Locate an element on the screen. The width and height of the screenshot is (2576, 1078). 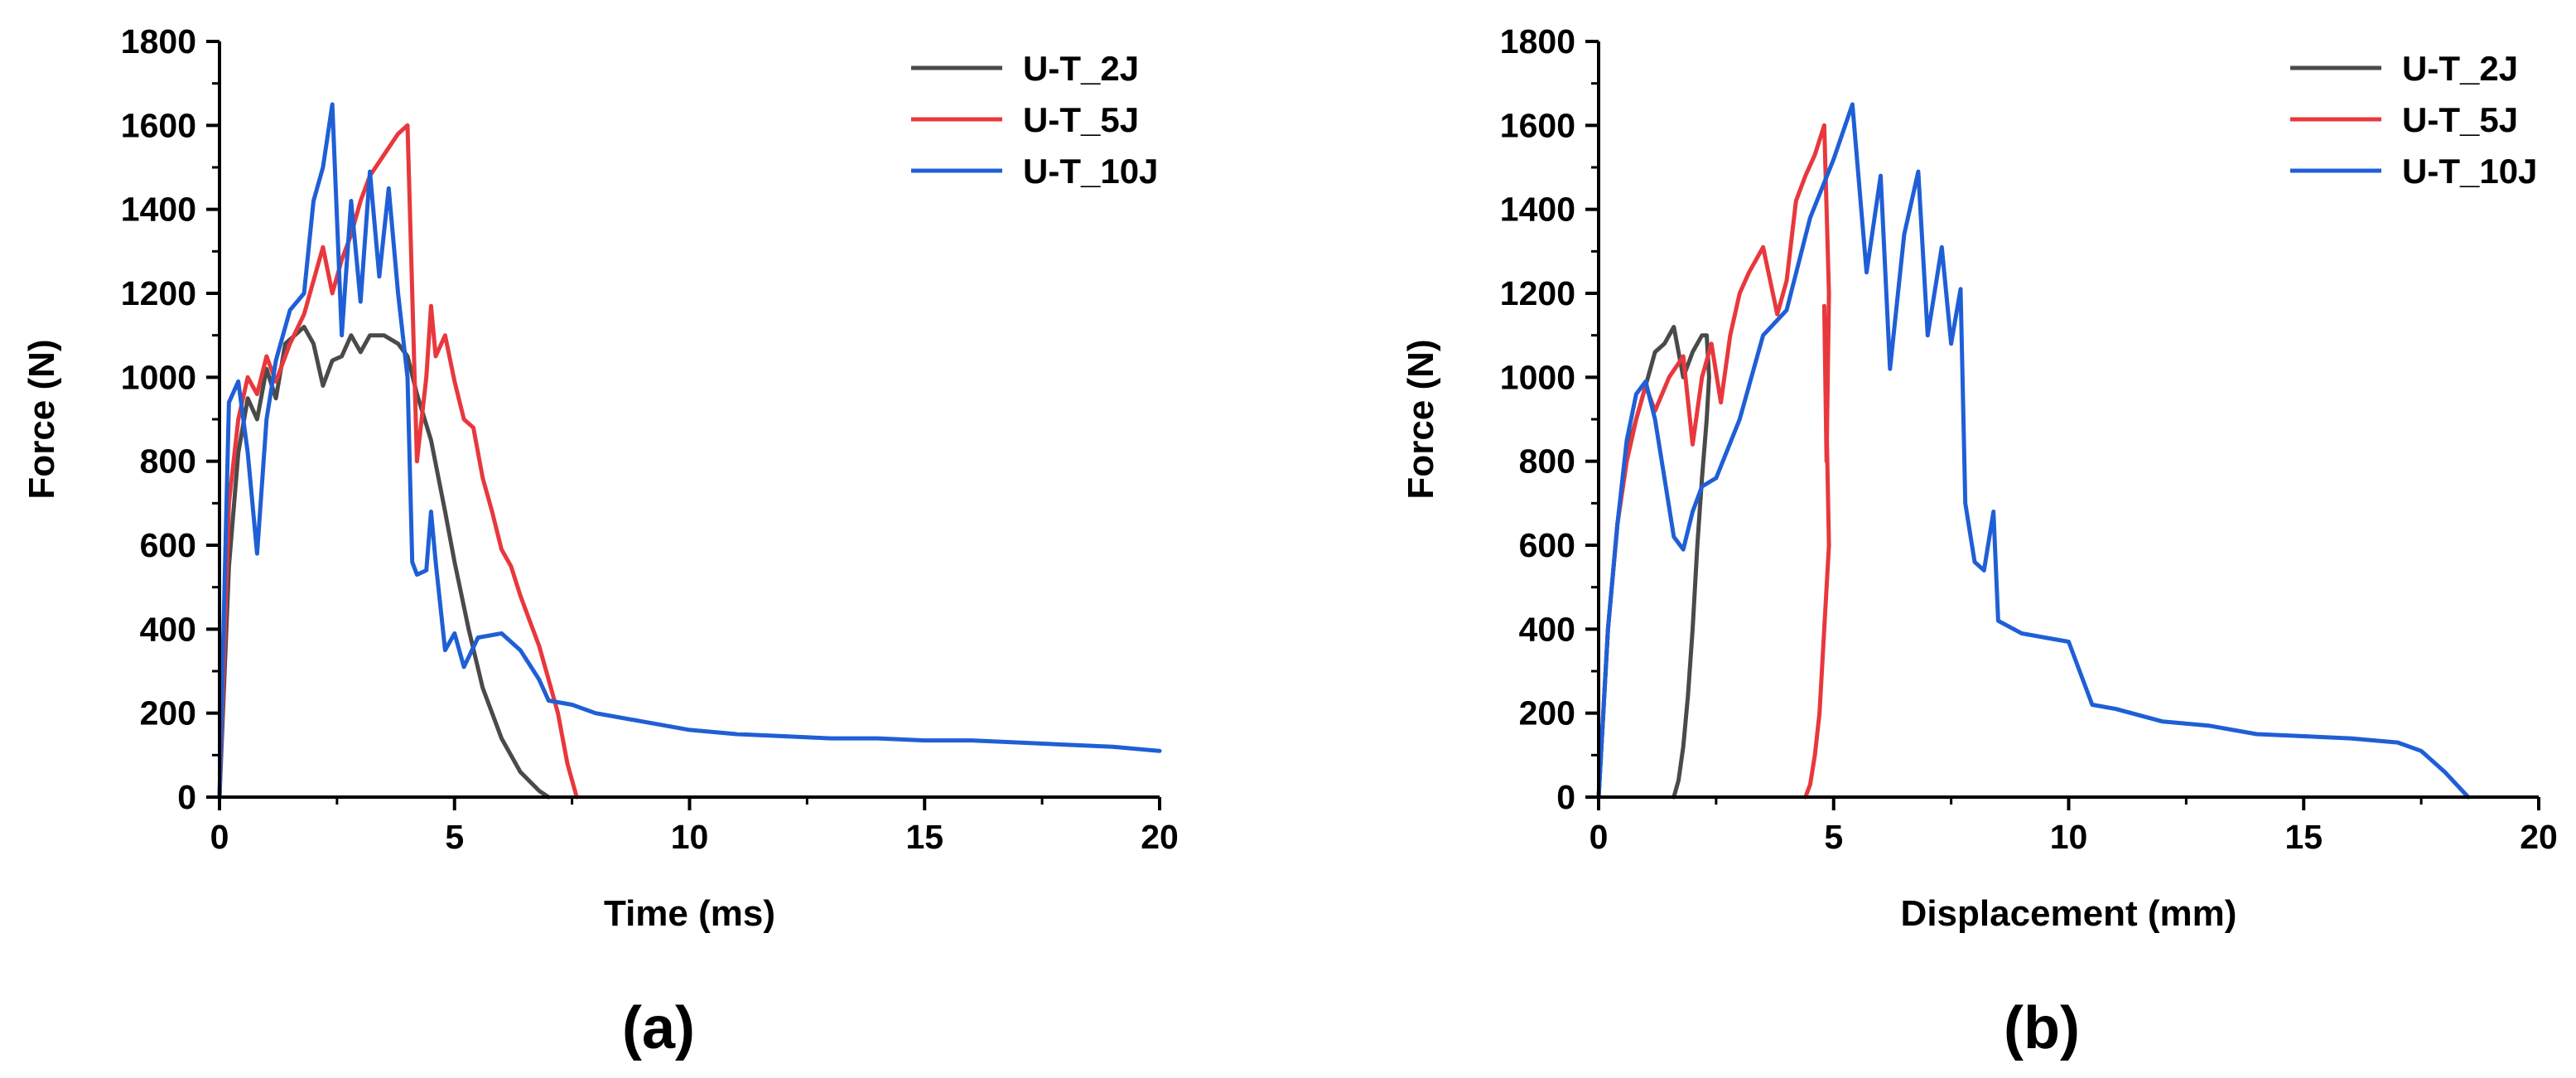
x-axis-title: Time (ms) is located at coordinates (690, 913).